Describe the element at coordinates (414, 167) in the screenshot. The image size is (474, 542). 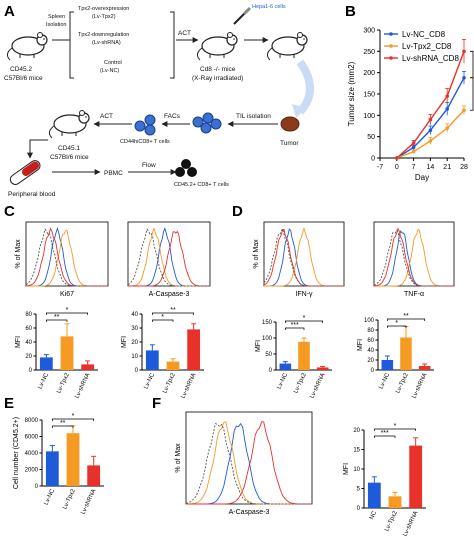
I see `x-tick-label: 7` at that location.